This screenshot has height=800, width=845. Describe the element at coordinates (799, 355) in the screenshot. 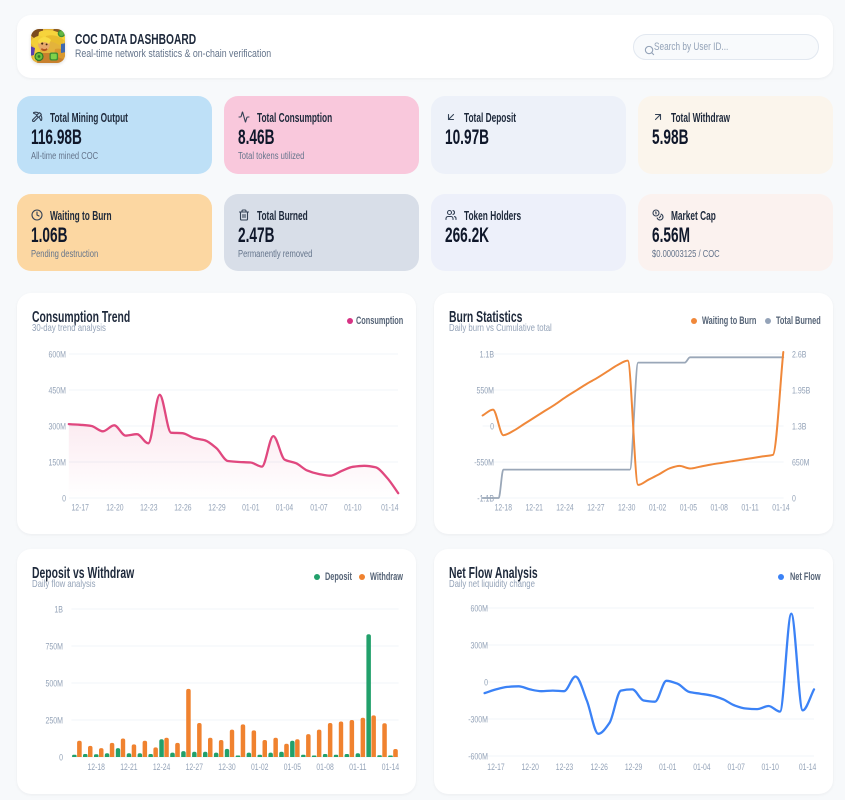

I see `svg-text: 2.6B` at that location.